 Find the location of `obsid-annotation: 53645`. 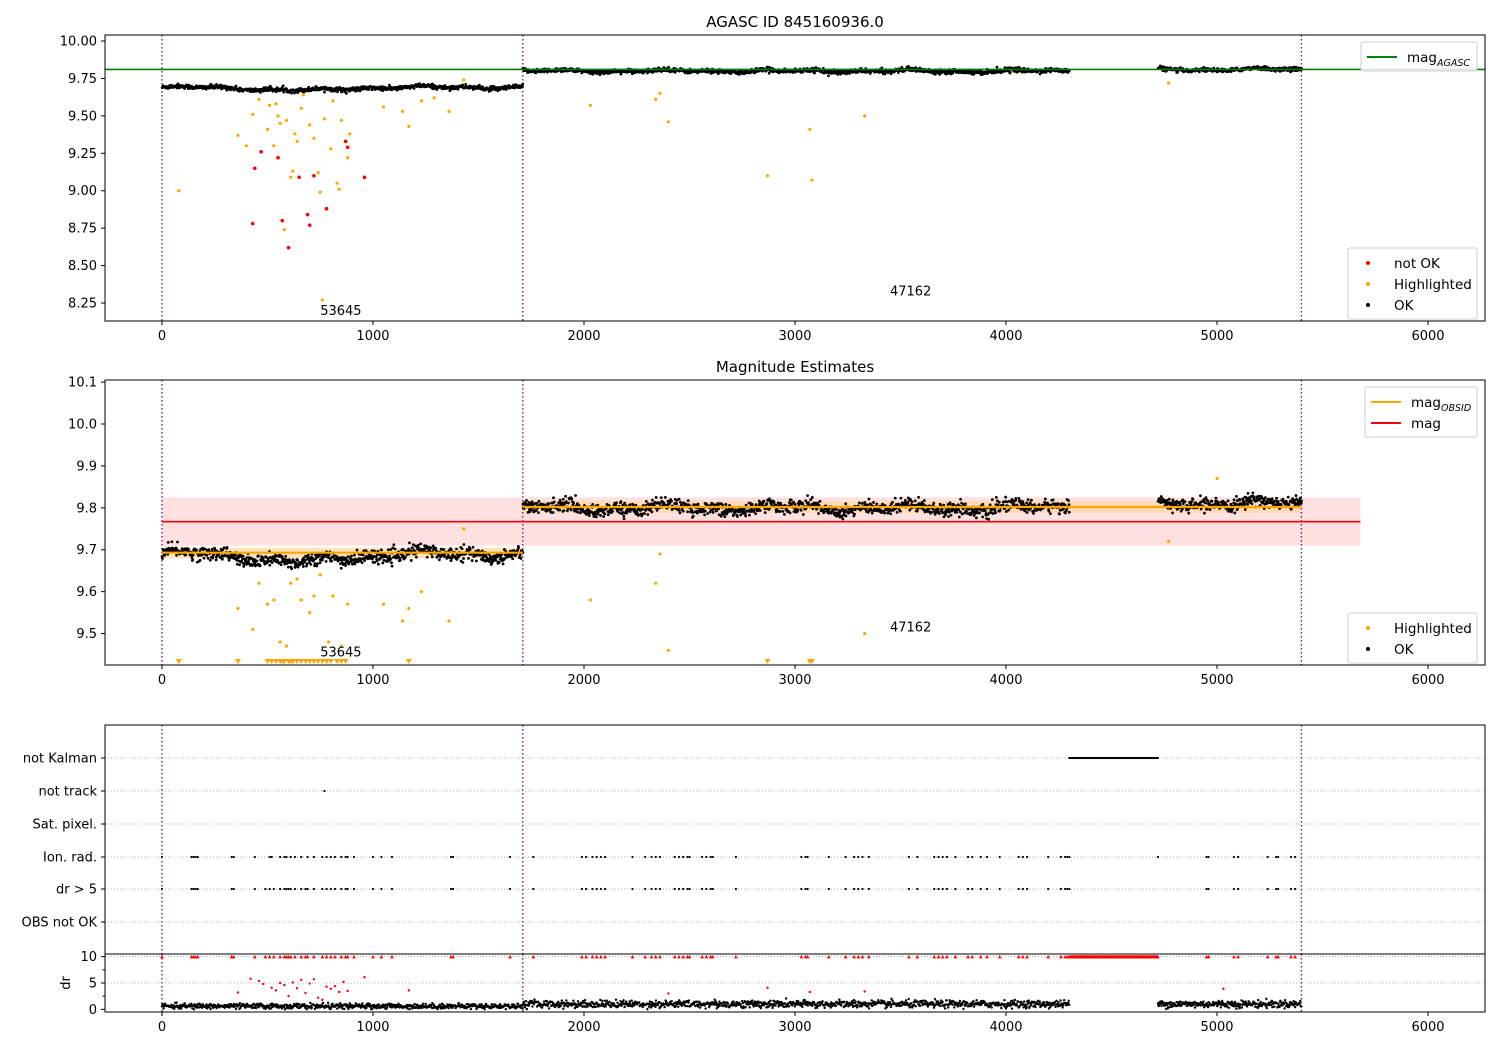

obsid-annotation: 53645 is located at coordinates (340, 653).